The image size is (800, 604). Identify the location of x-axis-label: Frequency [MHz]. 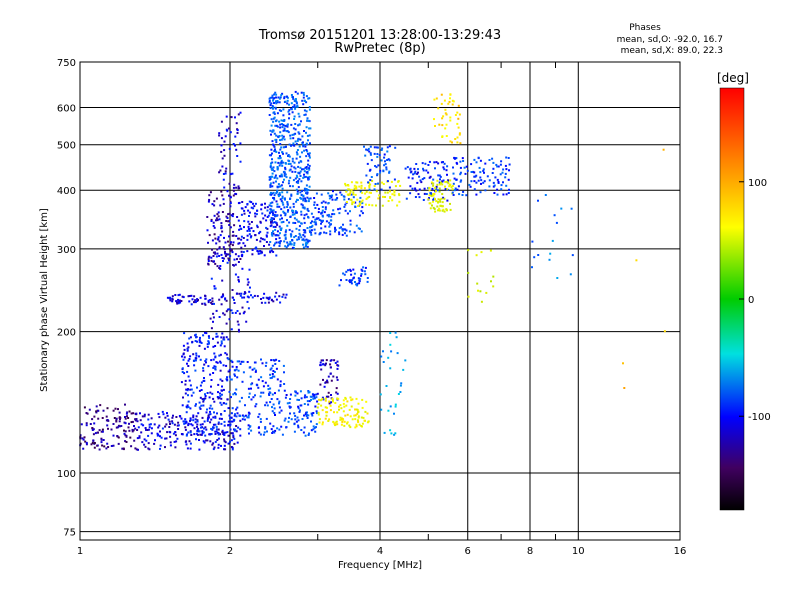
(380, 565).